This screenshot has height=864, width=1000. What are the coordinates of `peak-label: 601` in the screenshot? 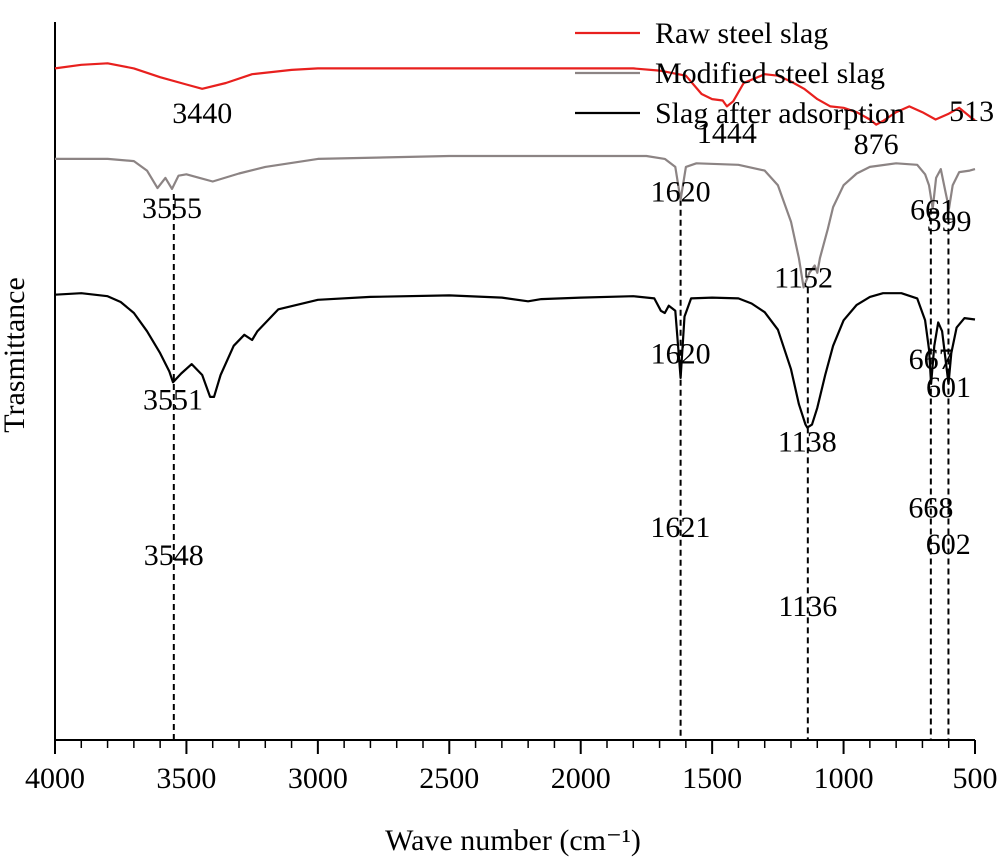 It's located at (948, 387).